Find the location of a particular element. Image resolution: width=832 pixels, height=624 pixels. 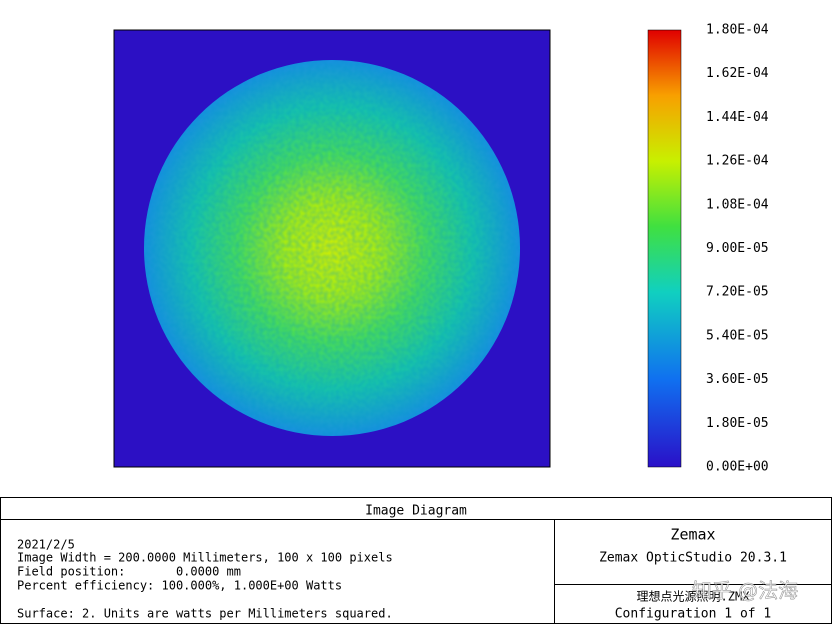

footer-title: Image Diagram is located at coordinates (416, 511).